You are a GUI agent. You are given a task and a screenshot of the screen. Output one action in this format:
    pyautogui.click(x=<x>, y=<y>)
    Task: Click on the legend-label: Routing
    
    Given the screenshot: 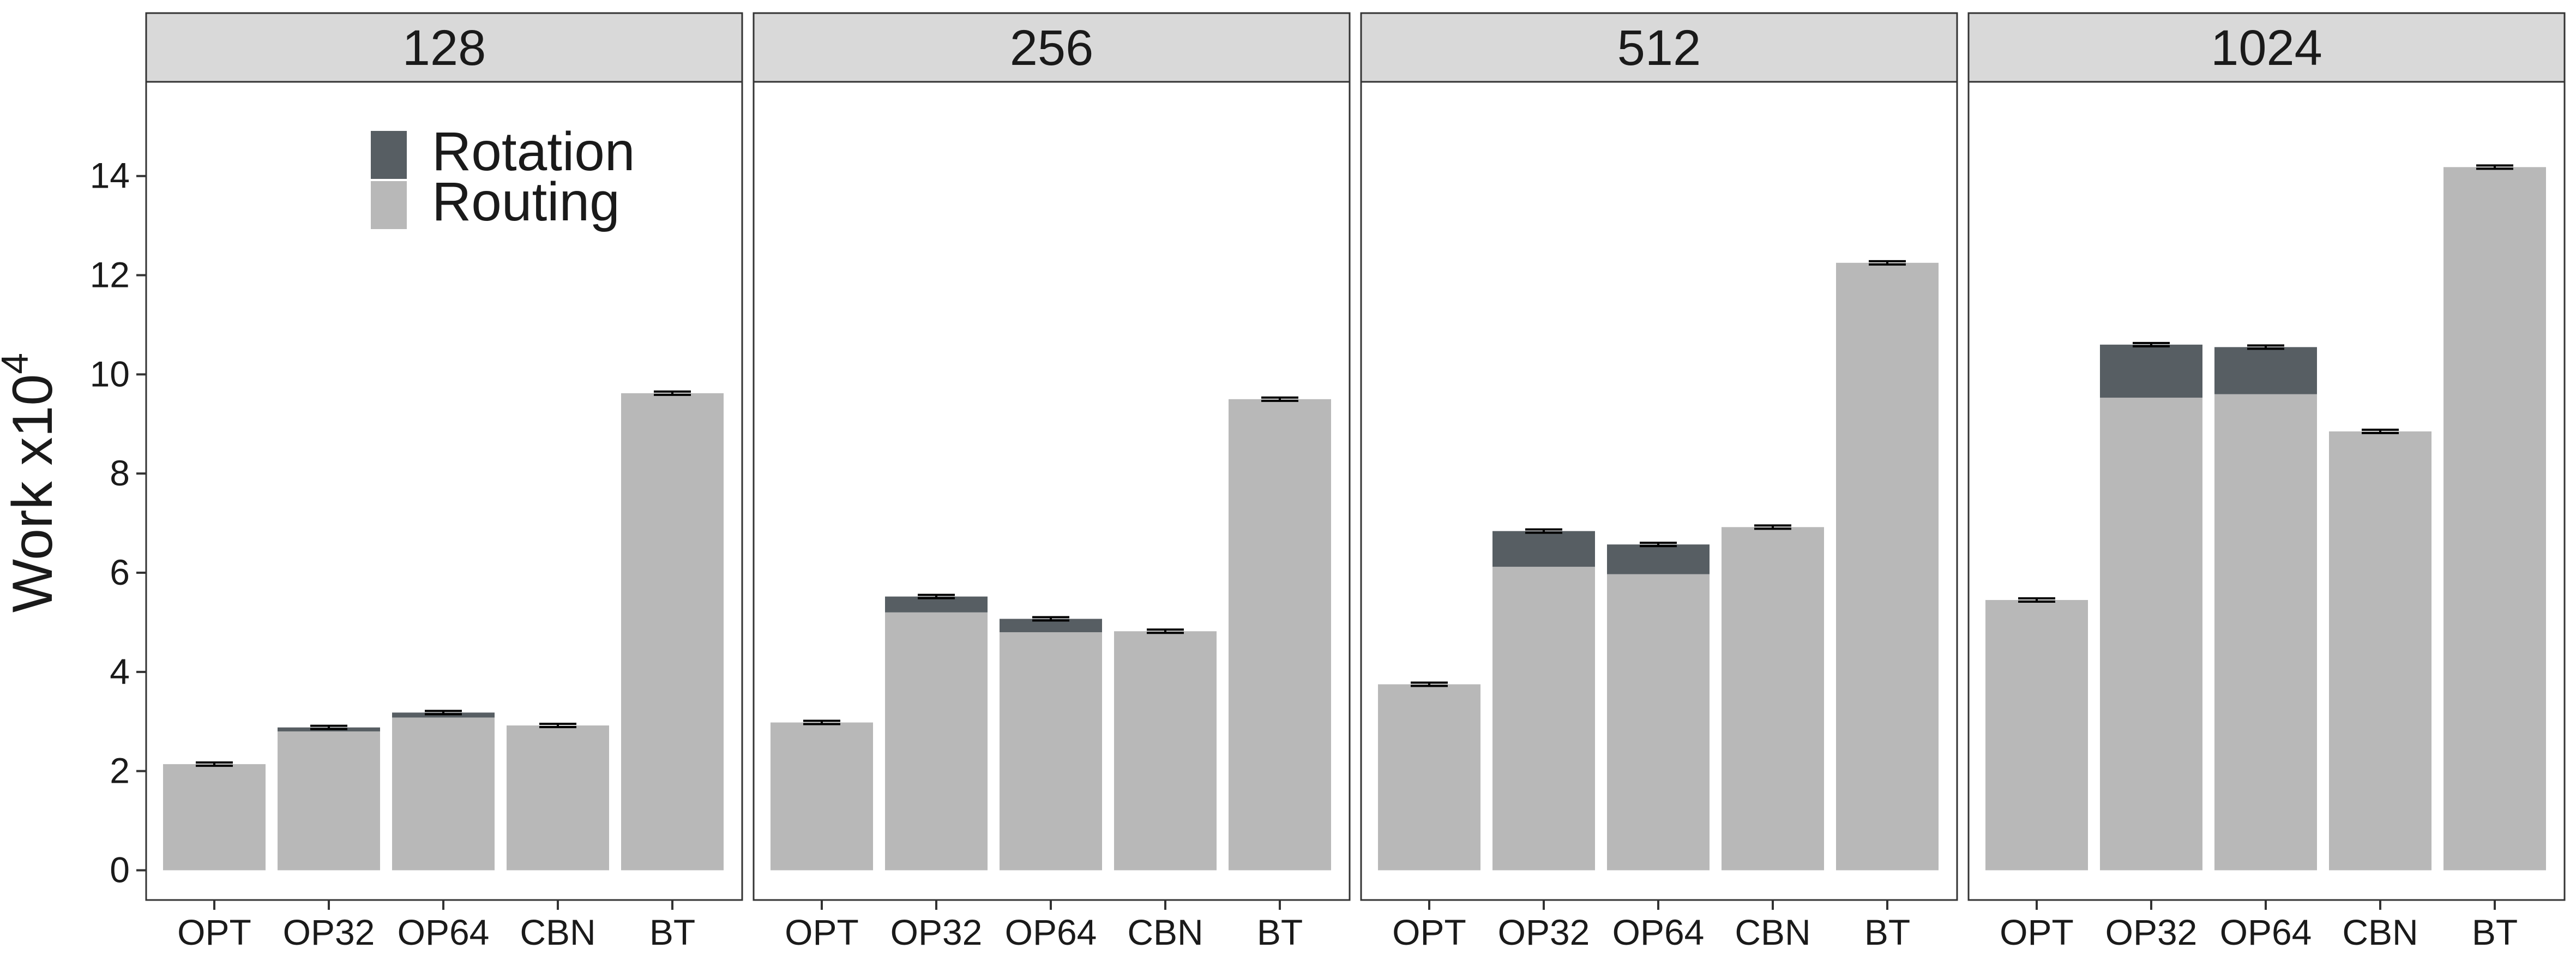 What is the action you would take?
    pyautogui.click(x=526, y=201)
    